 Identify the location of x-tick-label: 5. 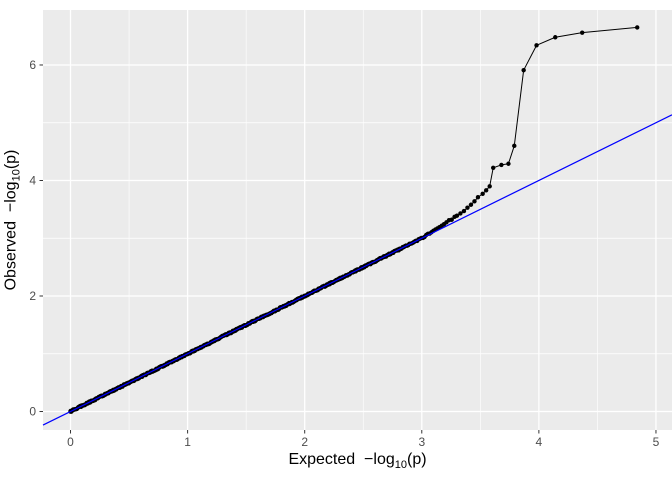
(656, 442).